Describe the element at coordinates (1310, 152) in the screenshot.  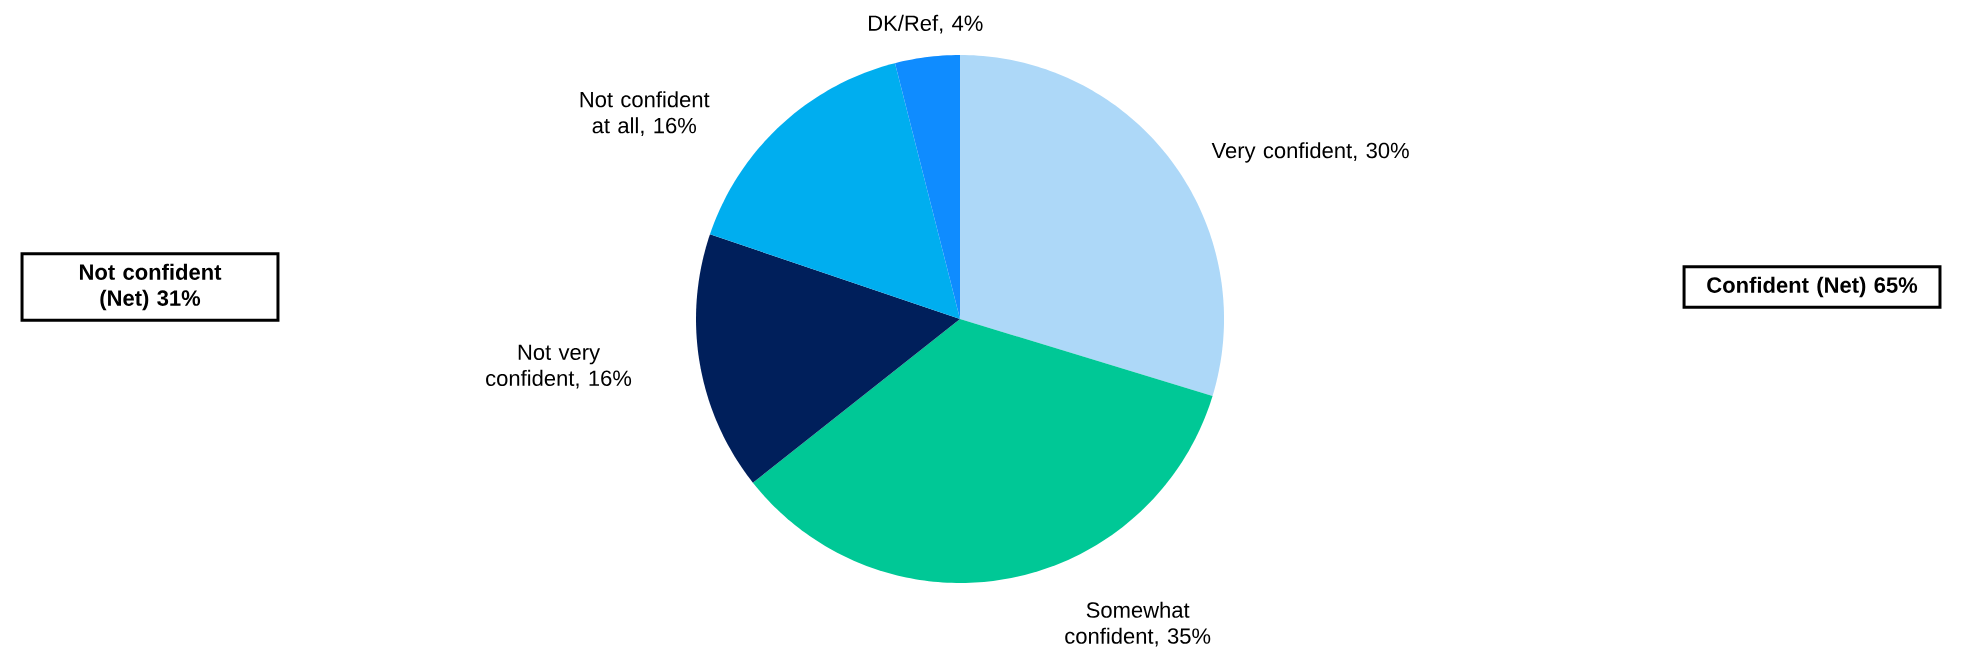
I see `slice-label: Very confident, 30%` at that location.